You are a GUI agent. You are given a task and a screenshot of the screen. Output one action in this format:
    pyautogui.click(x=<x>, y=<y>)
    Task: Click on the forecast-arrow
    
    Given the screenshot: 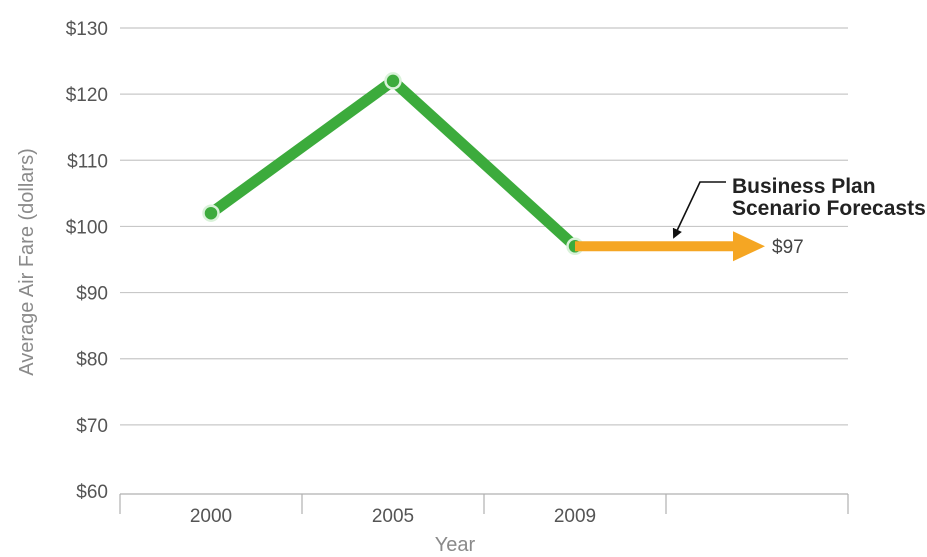 What is the action you would take?
    pyautogui.click(x=670, y=246)
    